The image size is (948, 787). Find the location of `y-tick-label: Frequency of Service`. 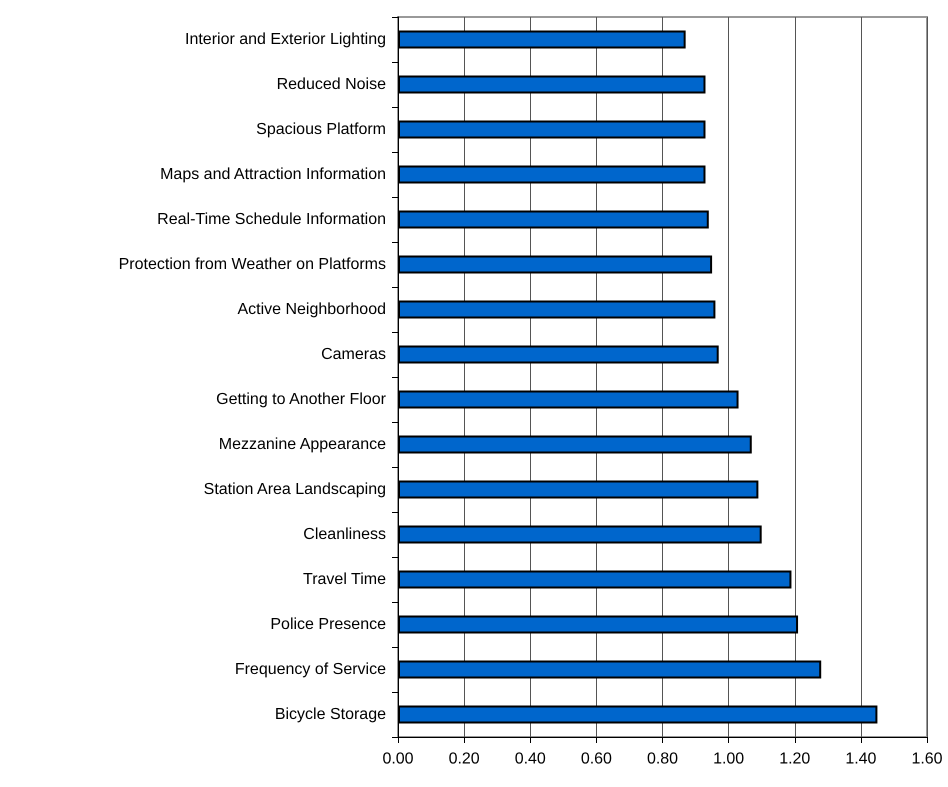

y-tick-label: Frequency of Service is located at coordinates (310, 669).